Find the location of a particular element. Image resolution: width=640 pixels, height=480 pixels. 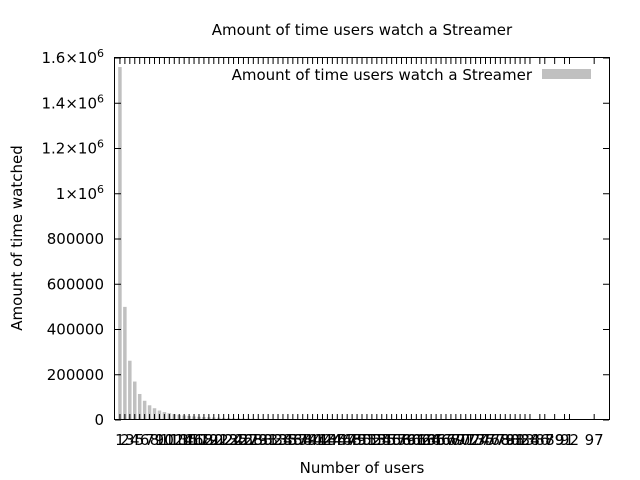

x-tick-label: 41 is located at coordinates (317, 440).